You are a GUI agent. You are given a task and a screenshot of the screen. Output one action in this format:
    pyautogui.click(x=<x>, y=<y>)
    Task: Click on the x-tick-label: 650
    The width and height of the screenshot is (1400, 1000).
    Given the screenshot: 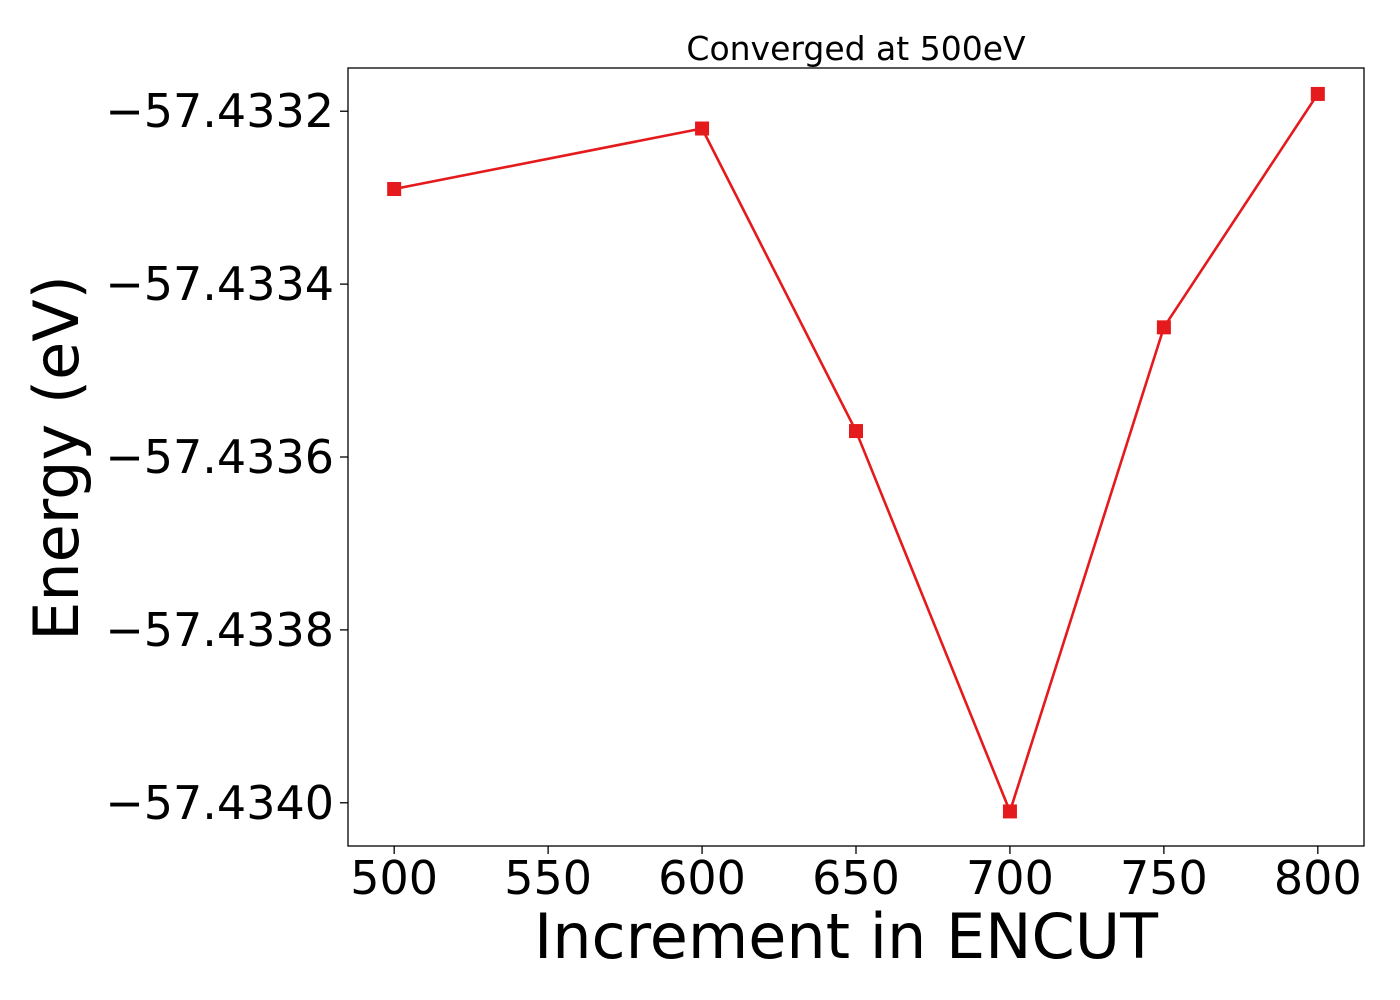 What is the action you would take?
    pyautogui.click(x=856, y=878)
    